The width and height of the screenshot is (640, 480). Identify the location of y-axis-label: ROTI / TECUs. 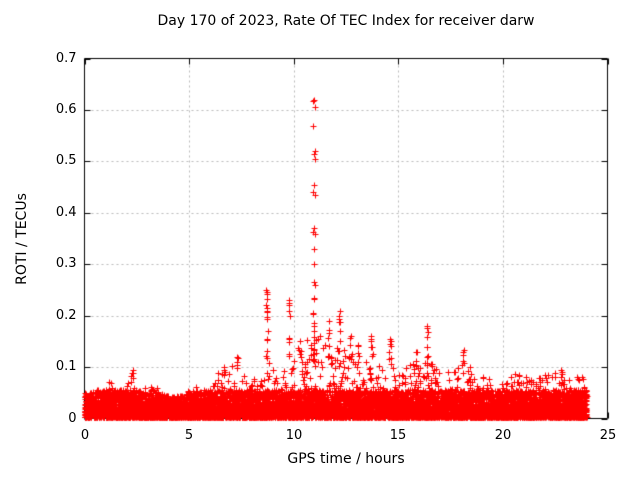
(22, 239).